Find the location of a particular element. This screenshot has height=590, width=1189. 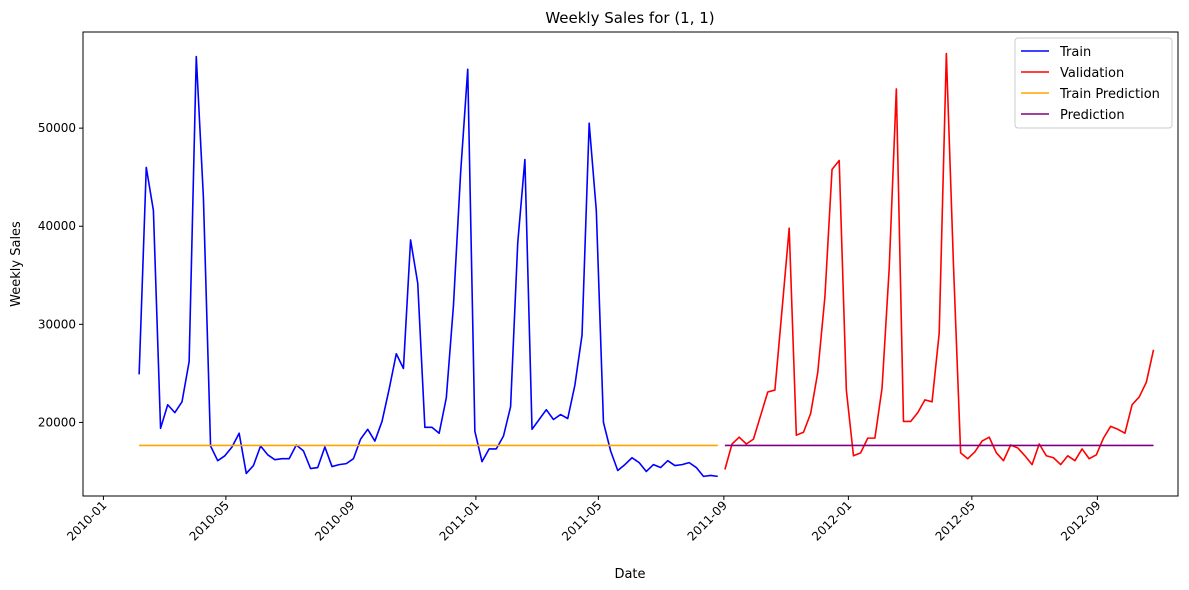

legend-label-prediction: Prediction is located at coordinates (1092, 115).